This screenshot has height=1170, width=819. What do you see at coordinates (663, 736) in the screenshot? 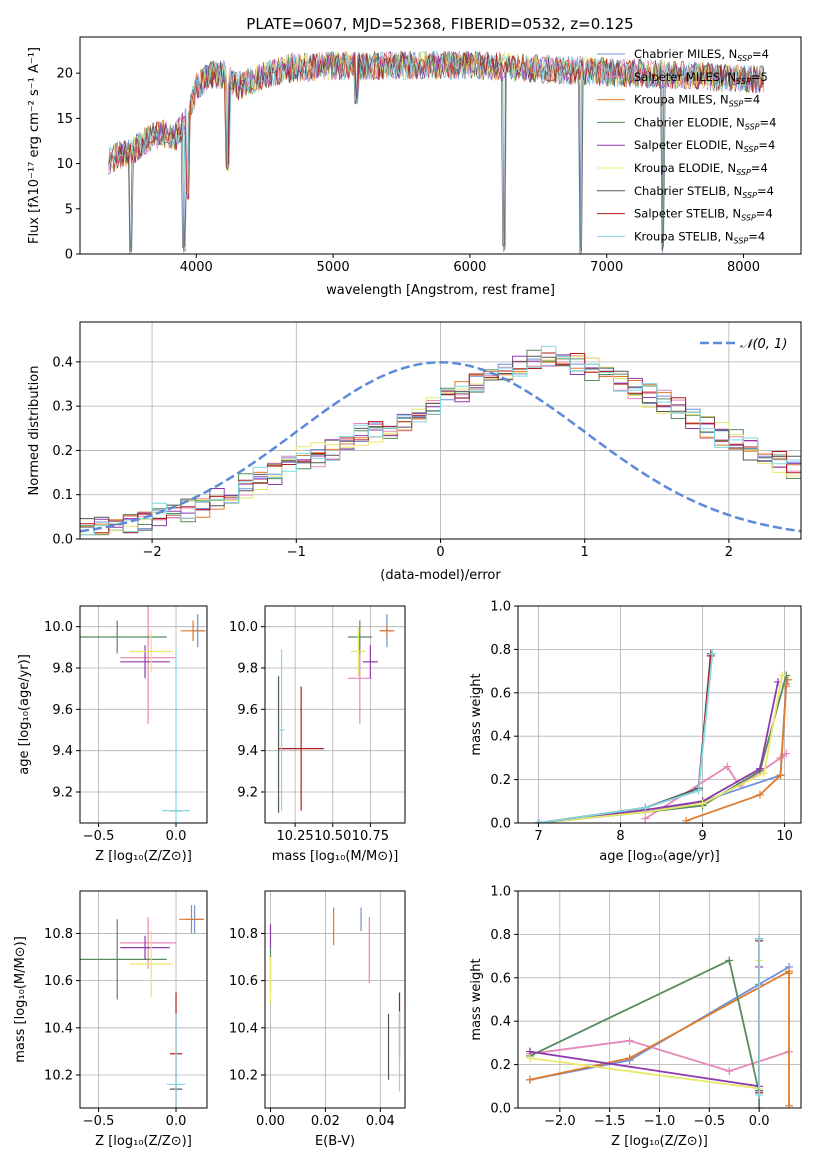
I see `mass-weight-vs-age-lines` at bounding box center [663, 736].